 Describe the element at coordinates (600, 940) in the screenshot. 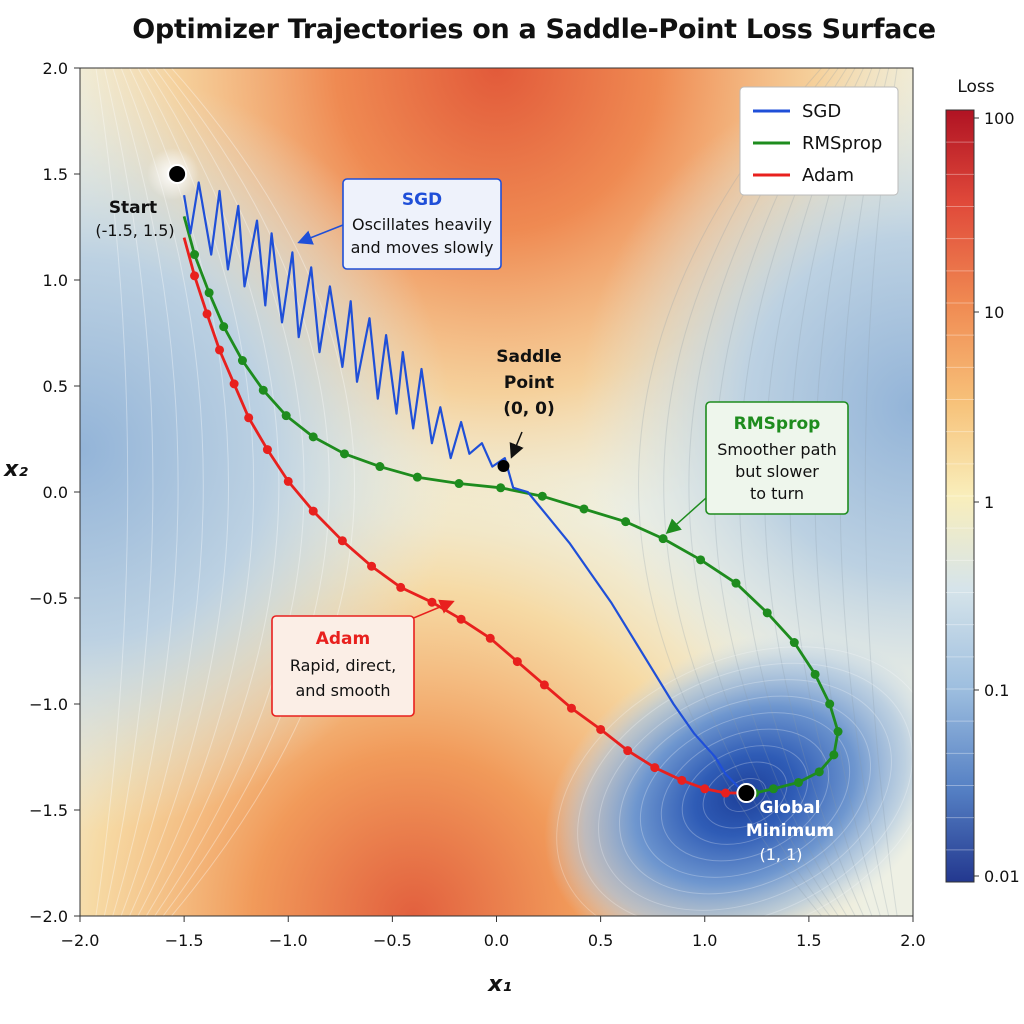

I see `x-tick-label: 0.5` at that location.